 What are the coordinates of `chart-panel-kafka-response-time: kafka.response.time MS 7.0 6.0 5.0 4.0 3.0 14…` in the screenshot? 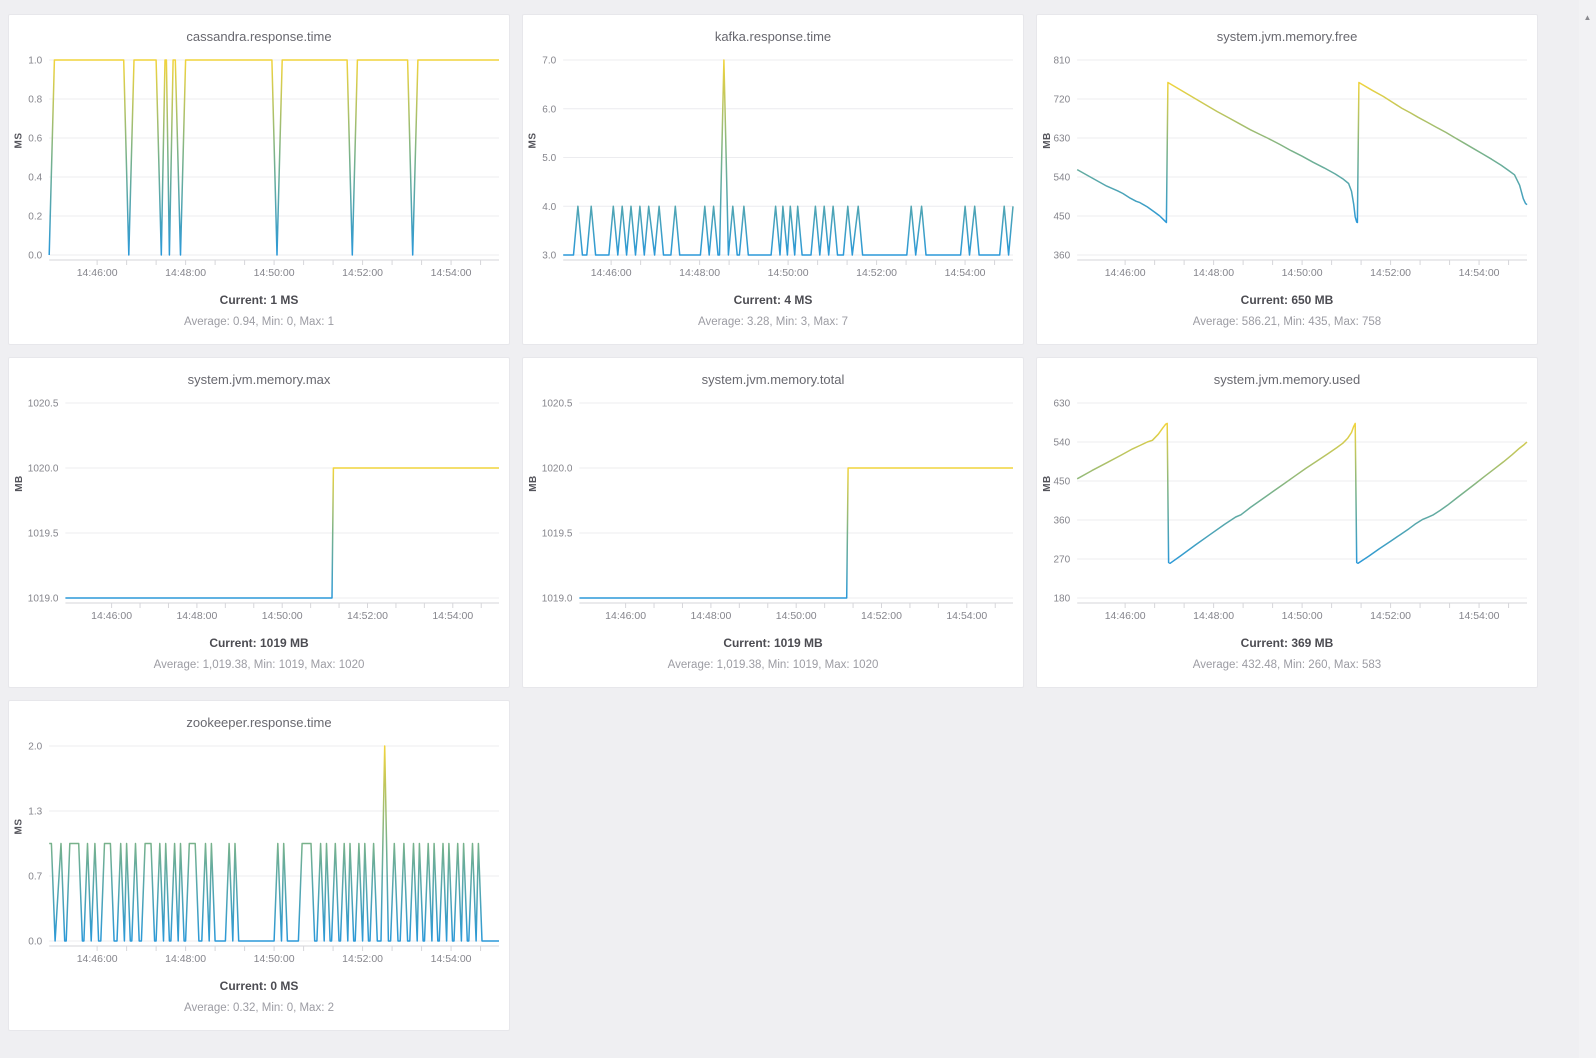 It's located at (773, 179).